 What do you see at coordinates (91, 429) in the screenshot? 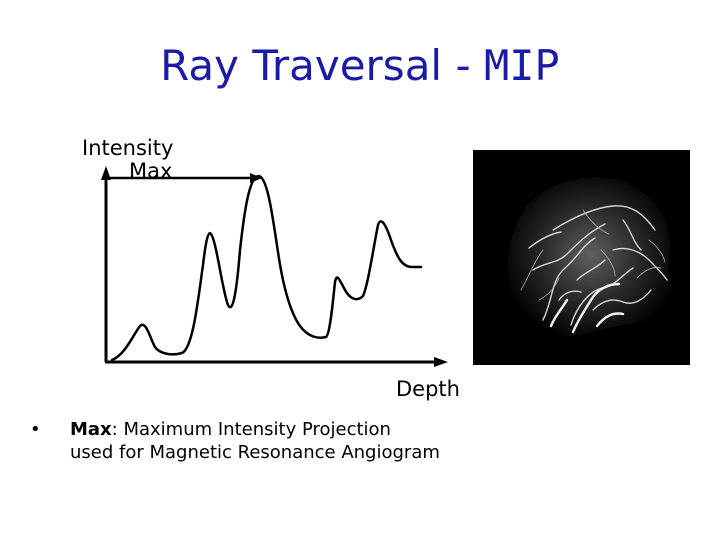
I see `bullet-term: Max` at bounding box center [91, 429].